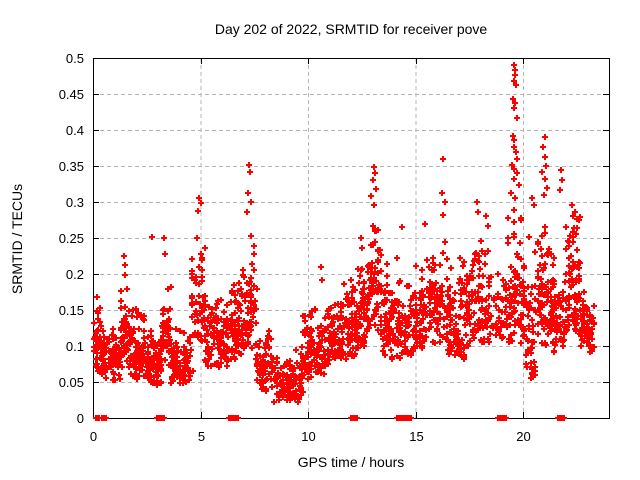 This screenshot has width=640, height=480. I want to click on y-tick-label: 0.2, so click(75, 274).